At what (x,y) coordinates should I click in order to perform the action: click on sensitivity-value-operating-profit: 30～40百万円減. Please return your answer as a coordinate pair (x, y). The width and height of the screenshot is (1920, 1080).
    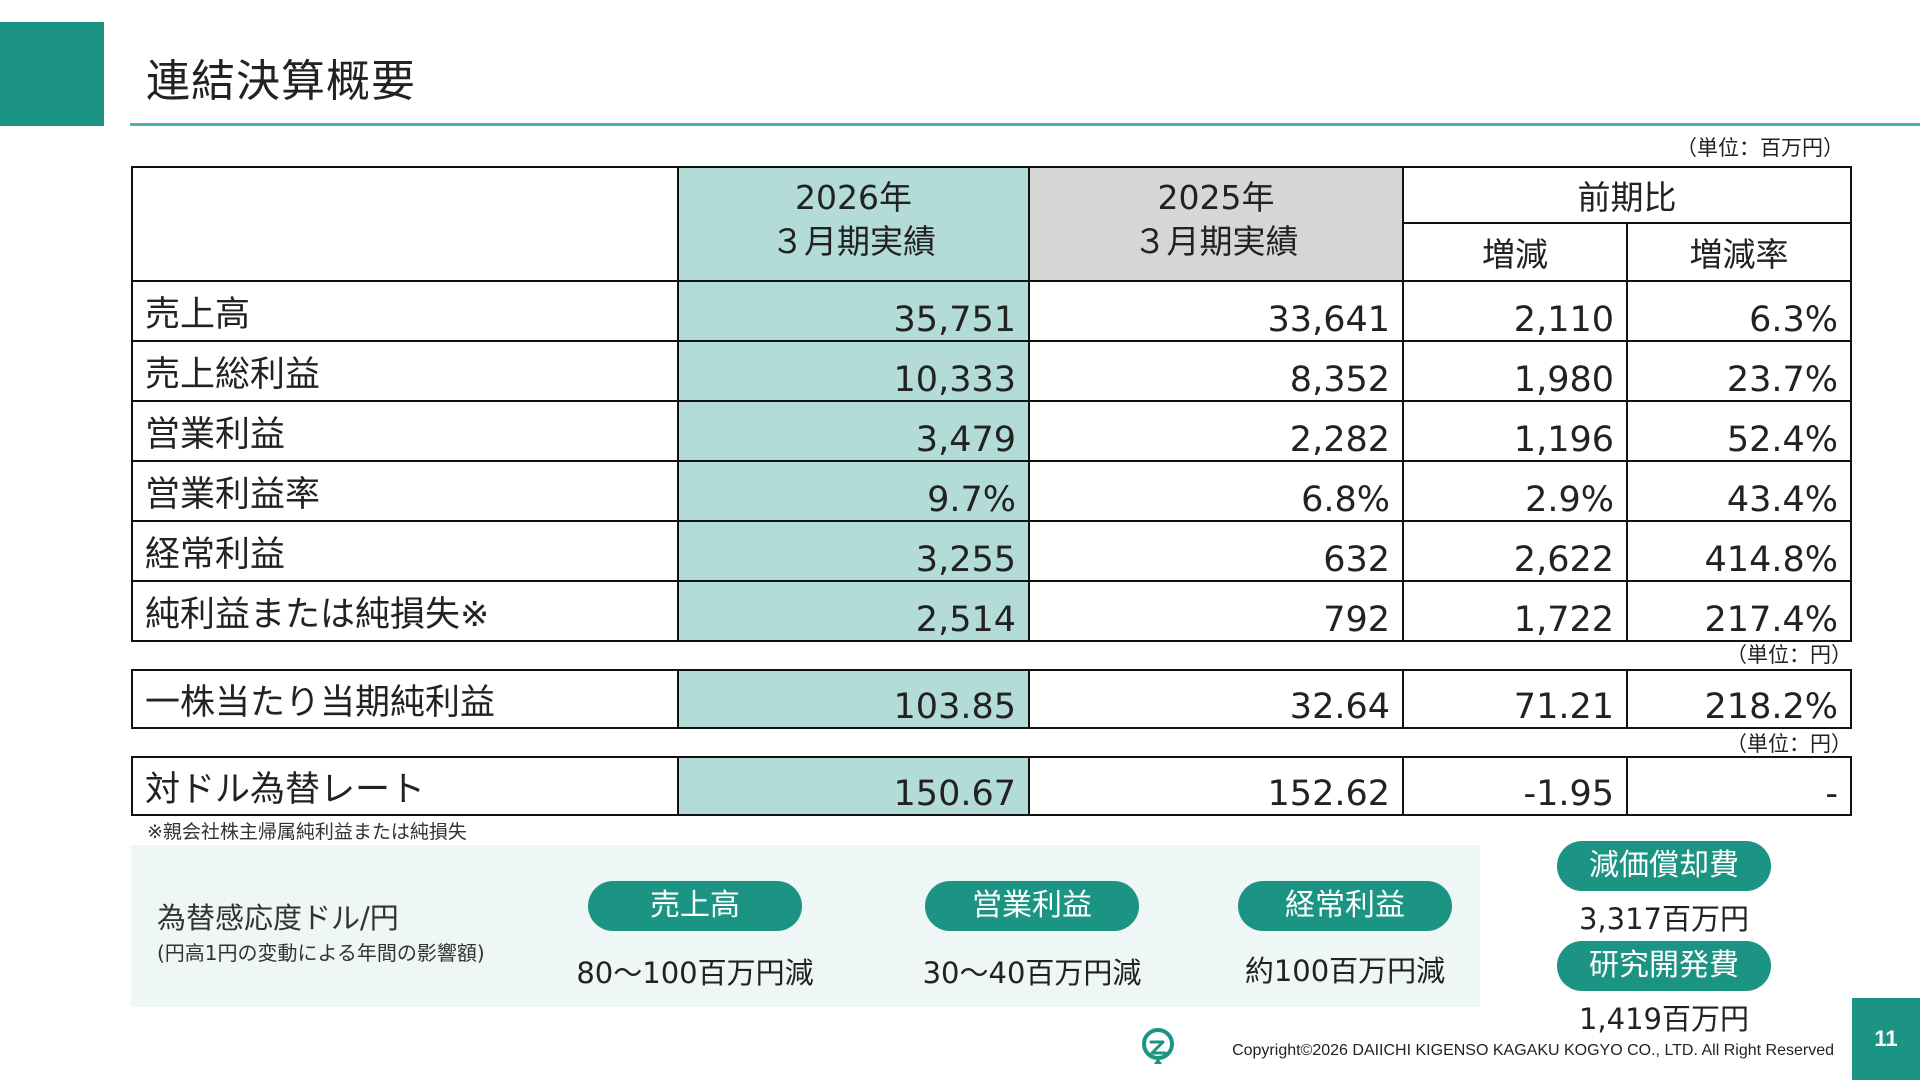
    Looking at the image, I should click on (1032, 973).